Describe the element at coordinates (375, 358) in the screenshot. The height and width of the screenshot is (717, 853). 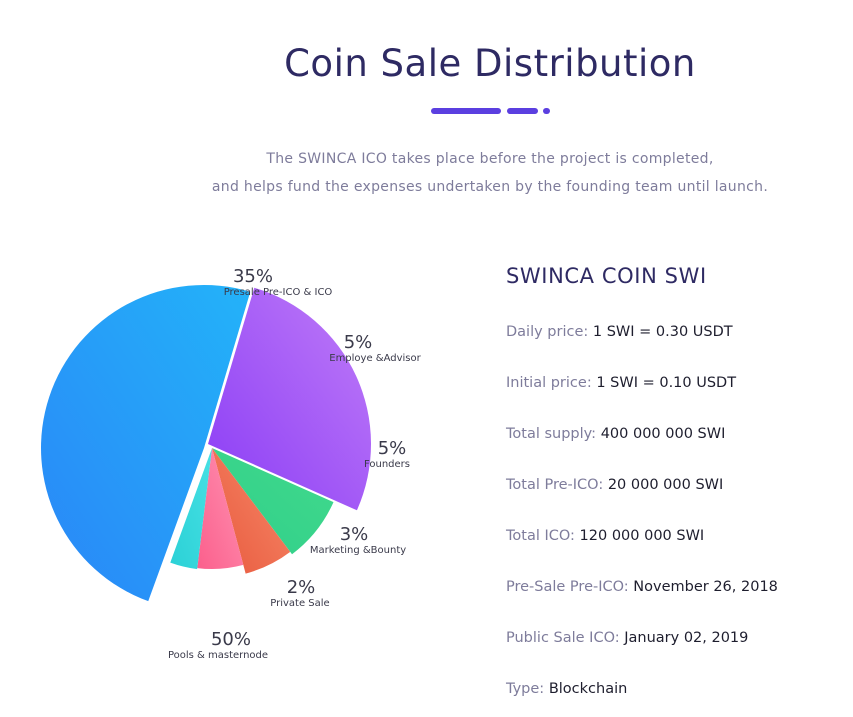
I see `slice-name-label: Employe &Advisor` at that location.